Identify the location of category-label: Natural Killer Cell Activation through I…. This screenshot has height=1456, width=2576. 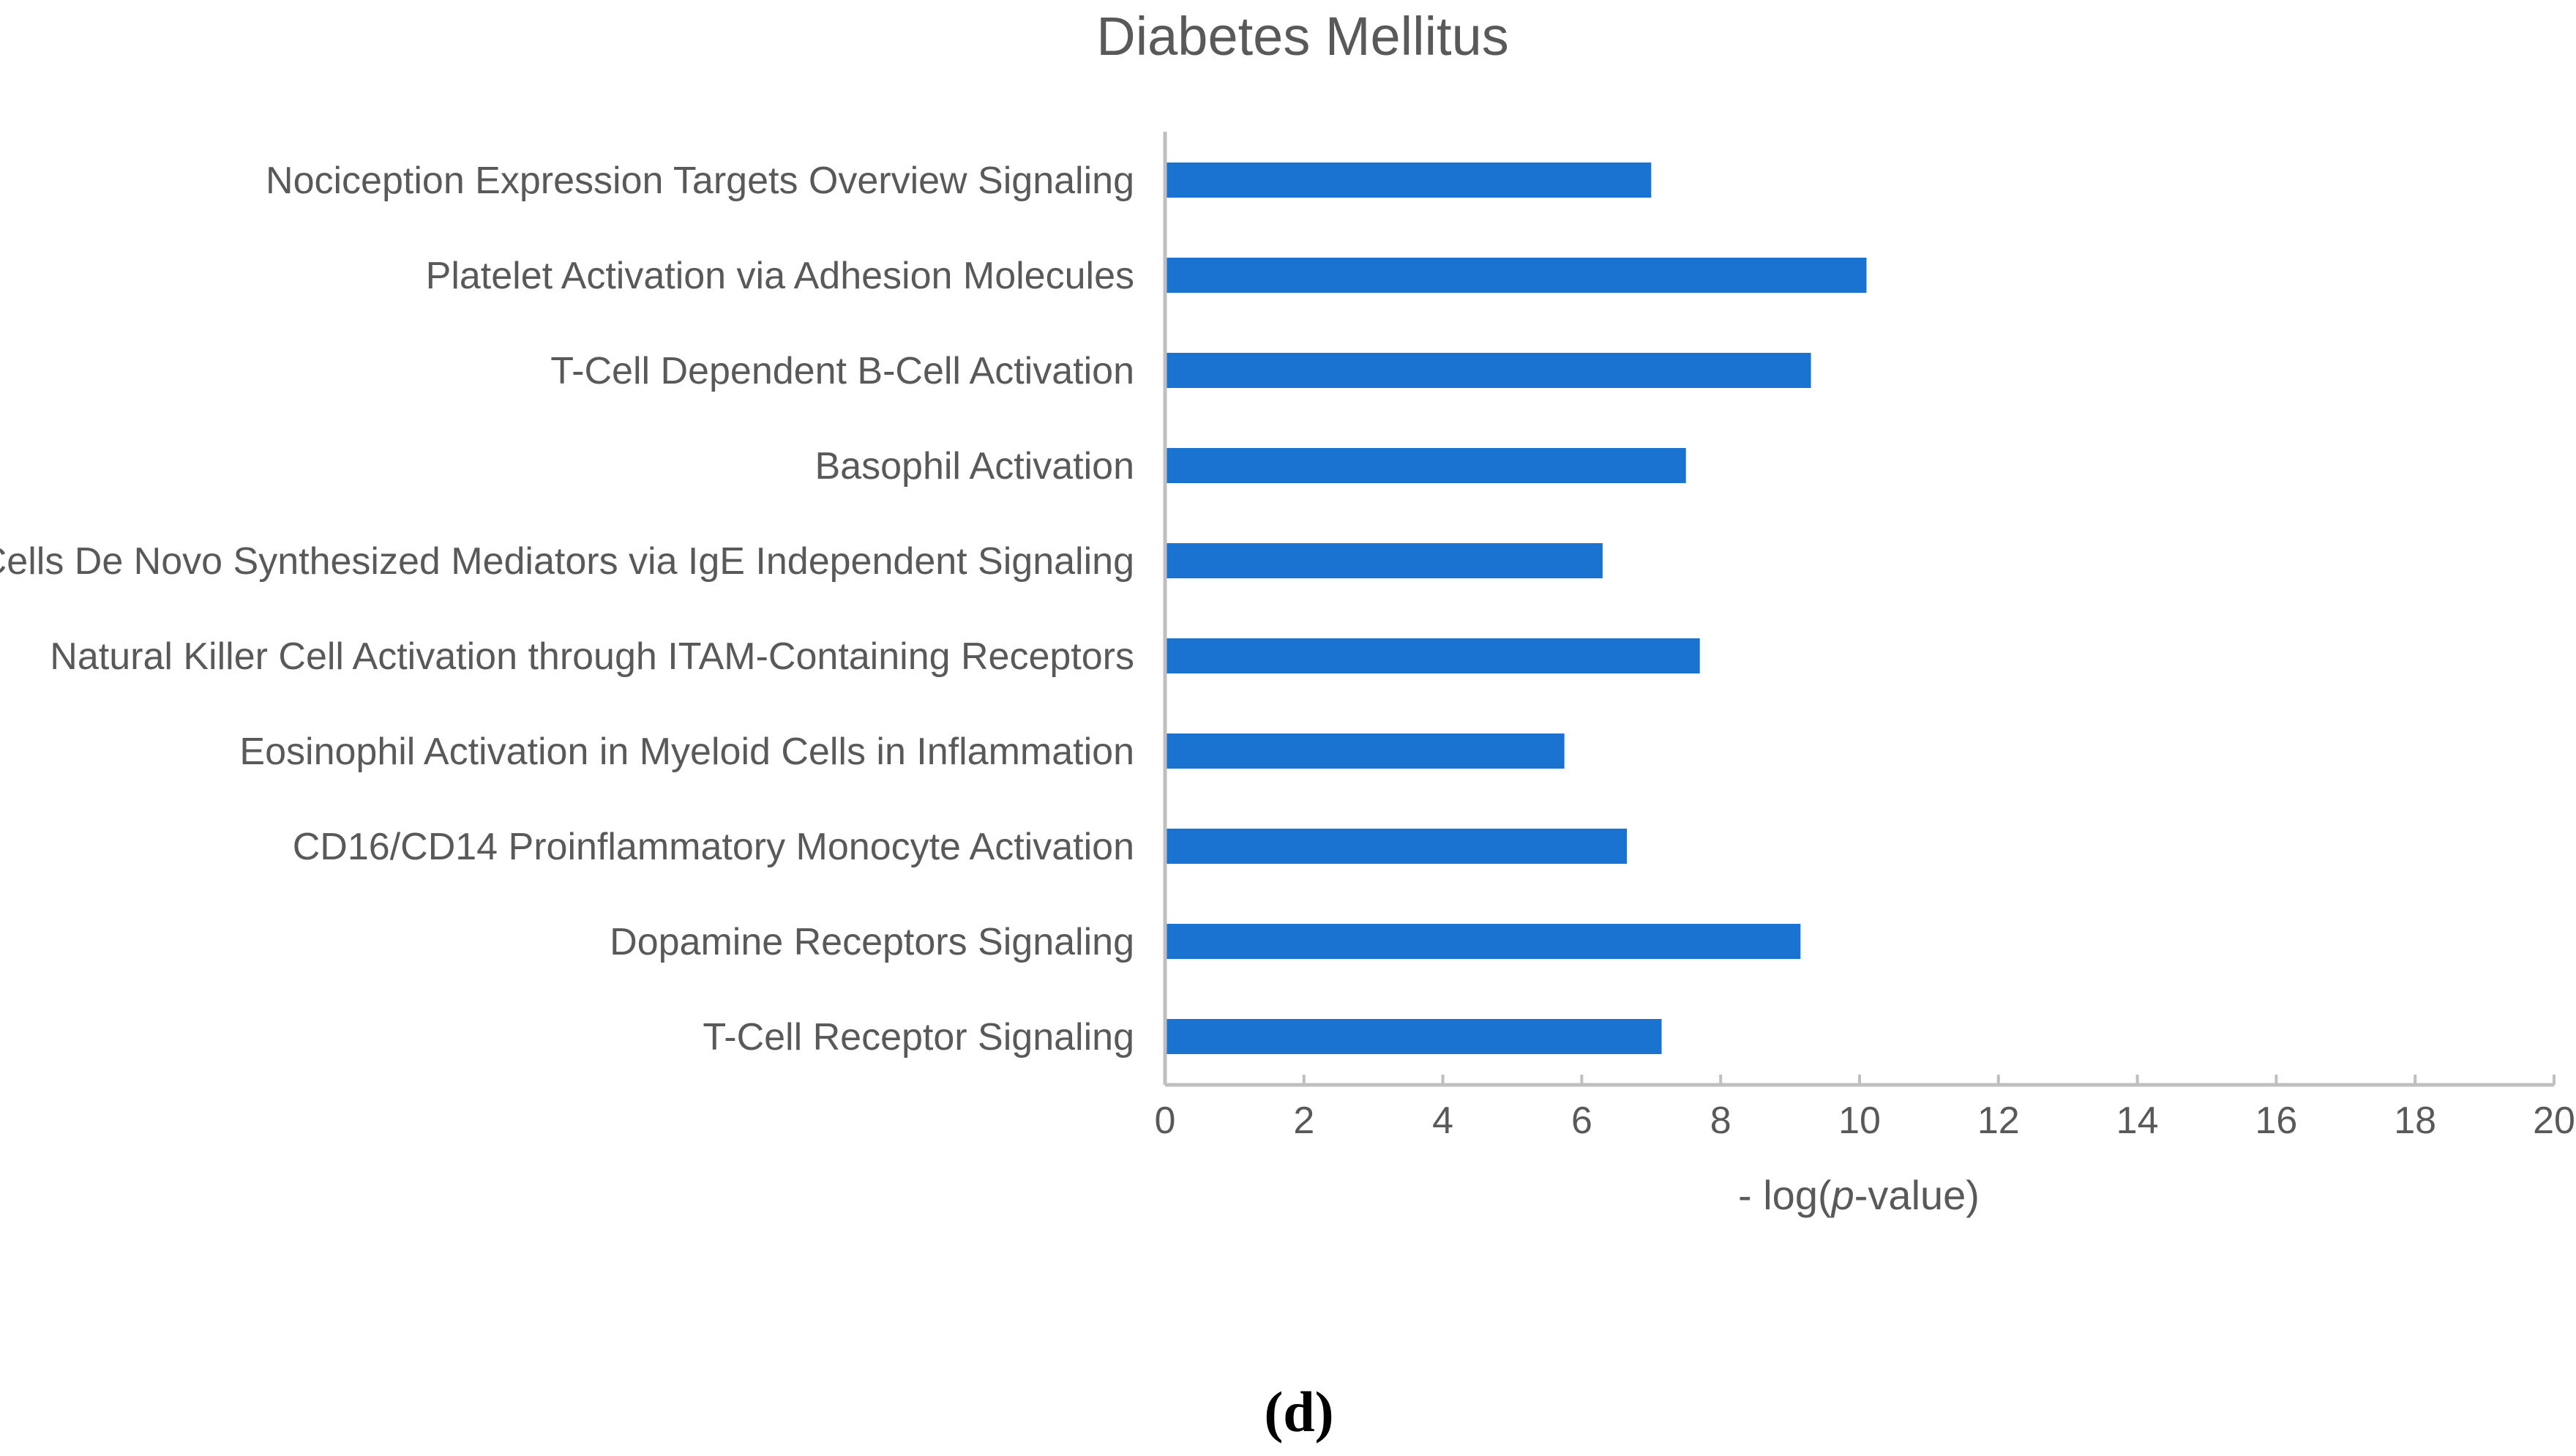
(592, 656).